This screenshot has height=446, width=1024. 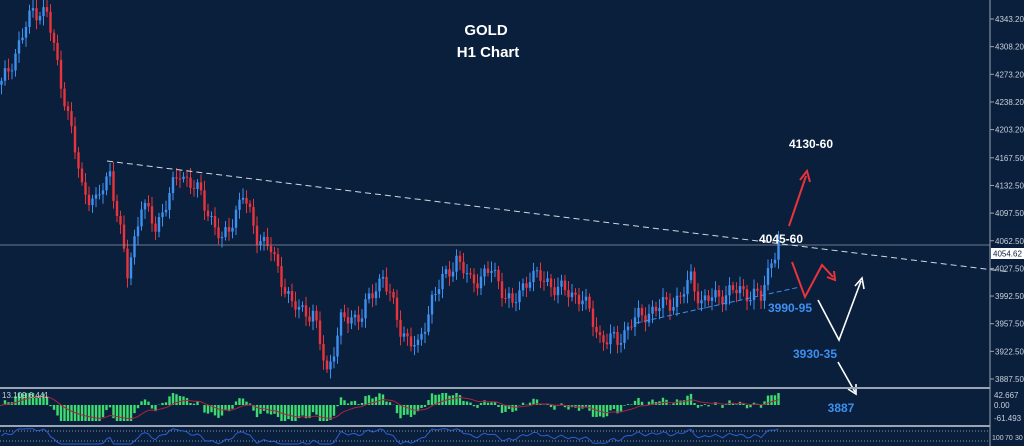 What do you see at coordinates (847, 378) in the screenshot?
I see `white-arrow-down` at bounding box center [847, 378].